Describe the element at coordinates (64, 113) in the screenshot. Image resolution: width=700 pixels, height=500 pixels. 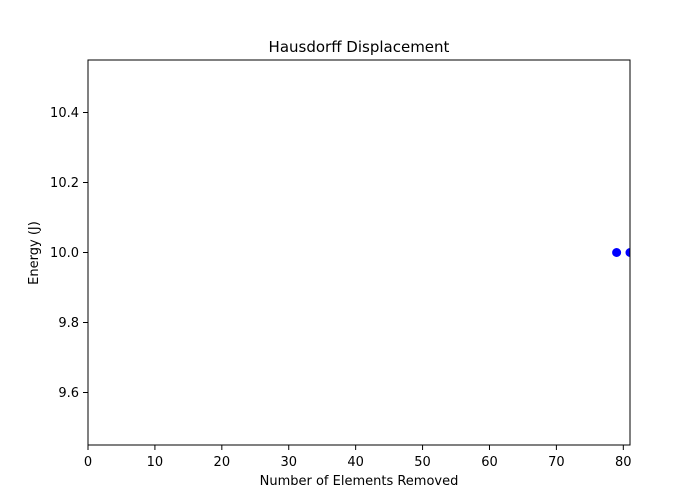
I see `y-tick-label-4: 10.4` at that location.